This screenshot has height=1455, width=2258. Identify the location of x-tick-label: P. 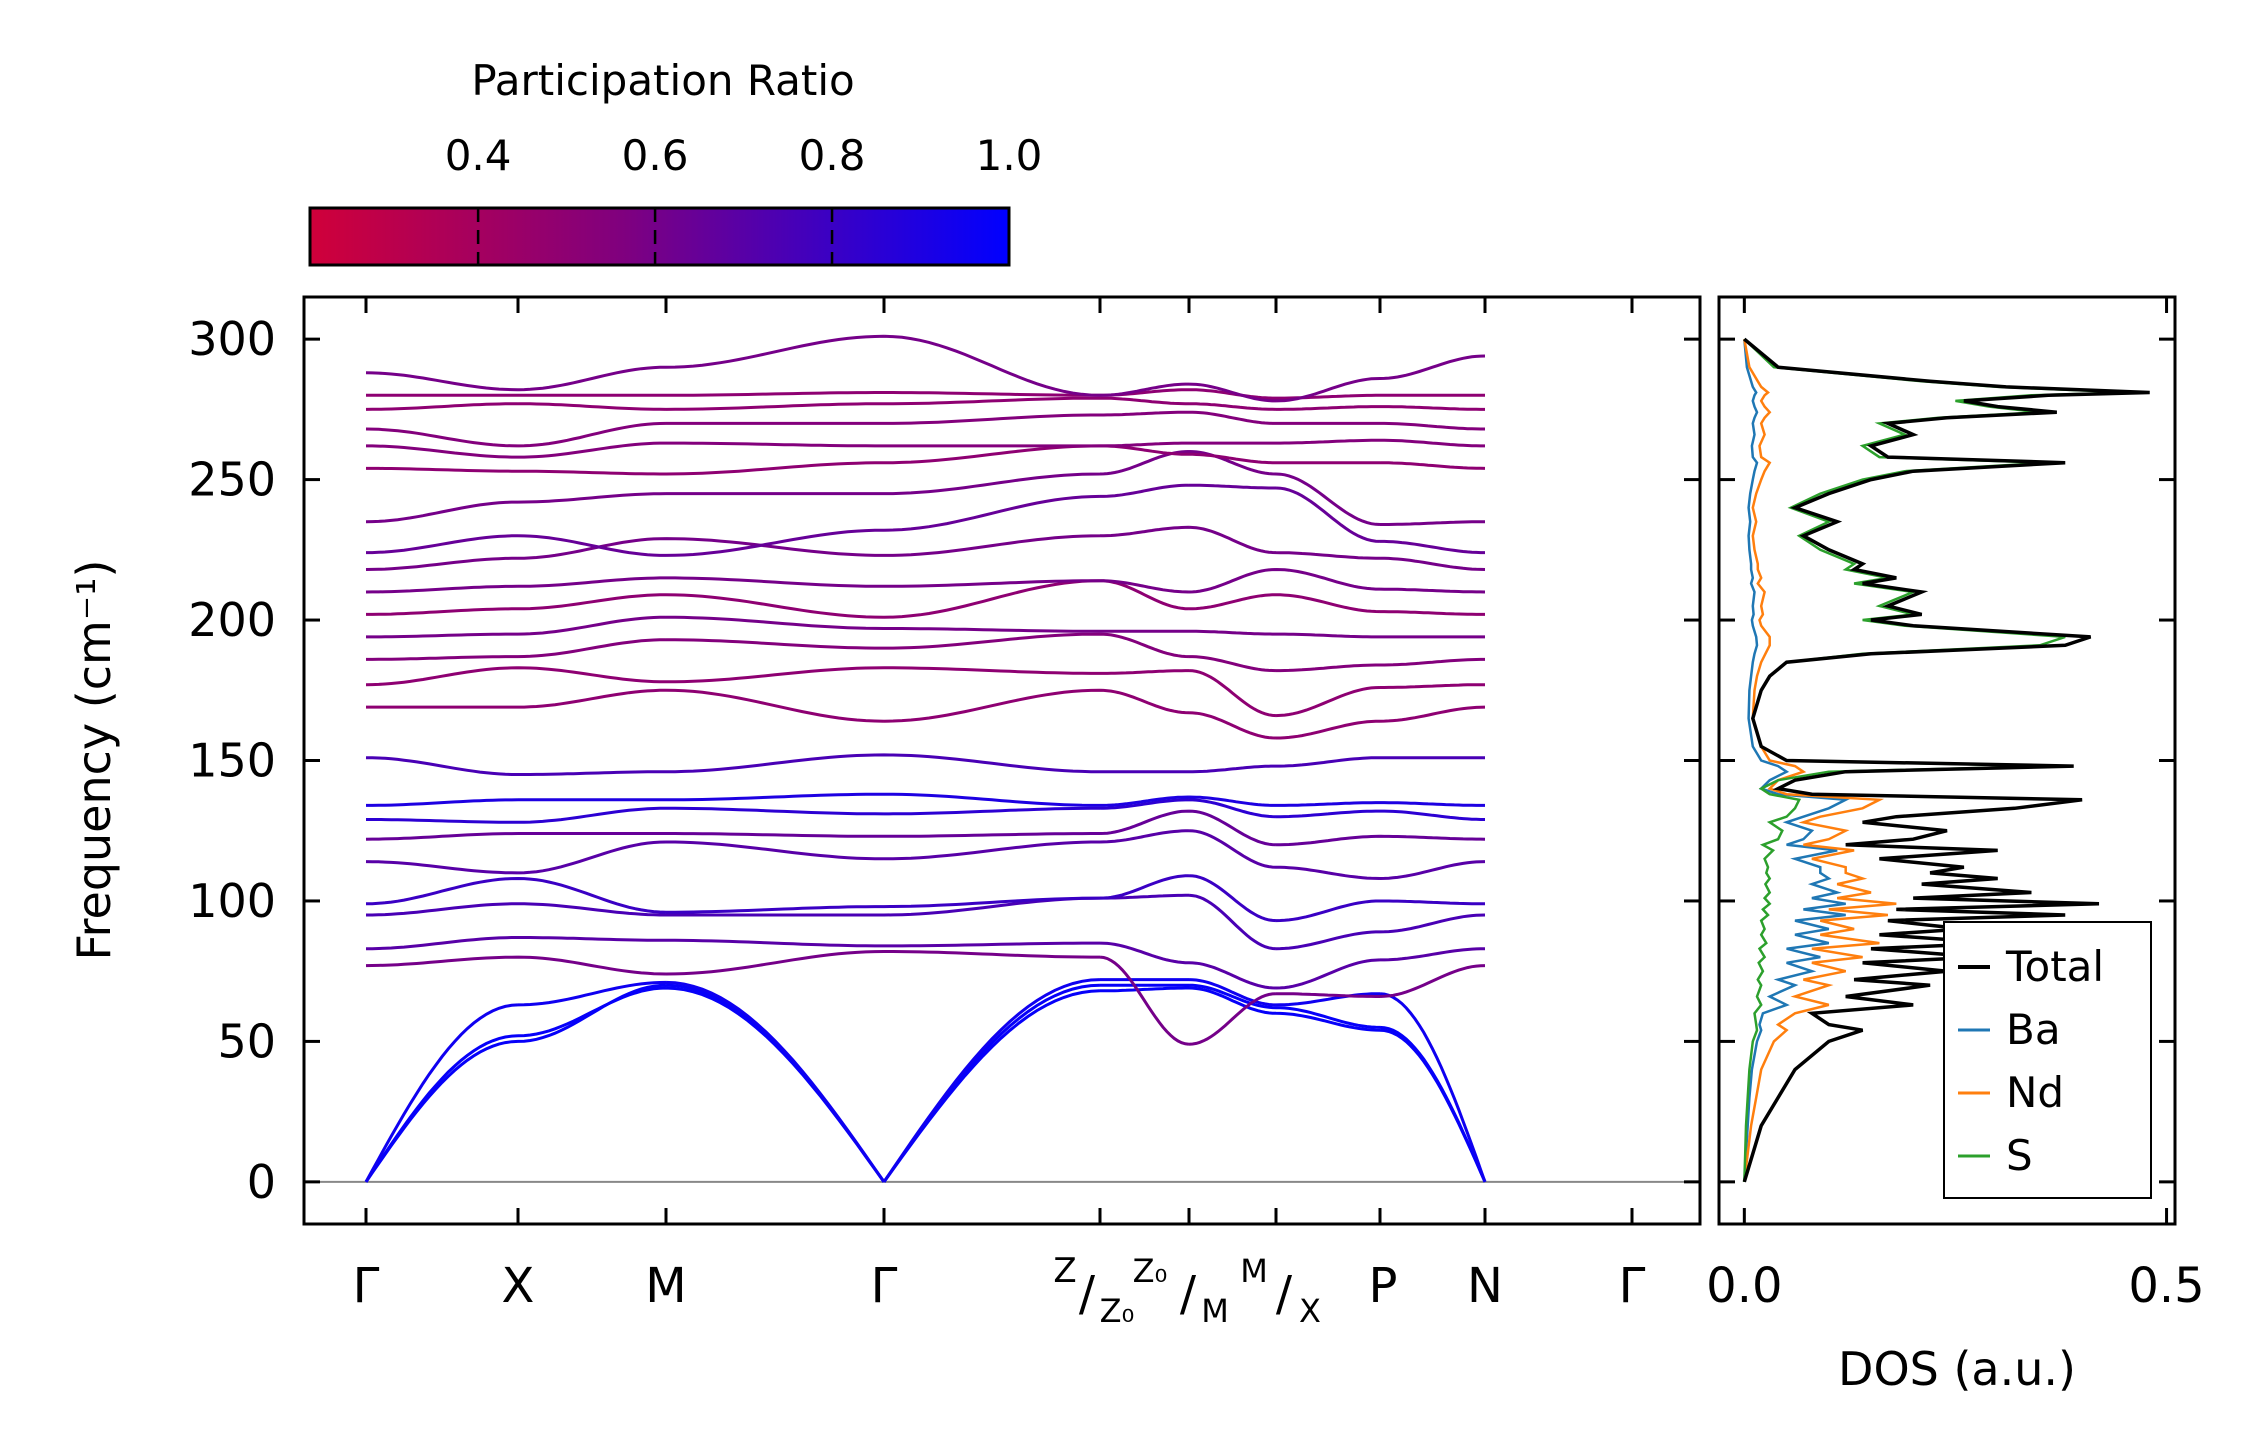
(1383, 1286).